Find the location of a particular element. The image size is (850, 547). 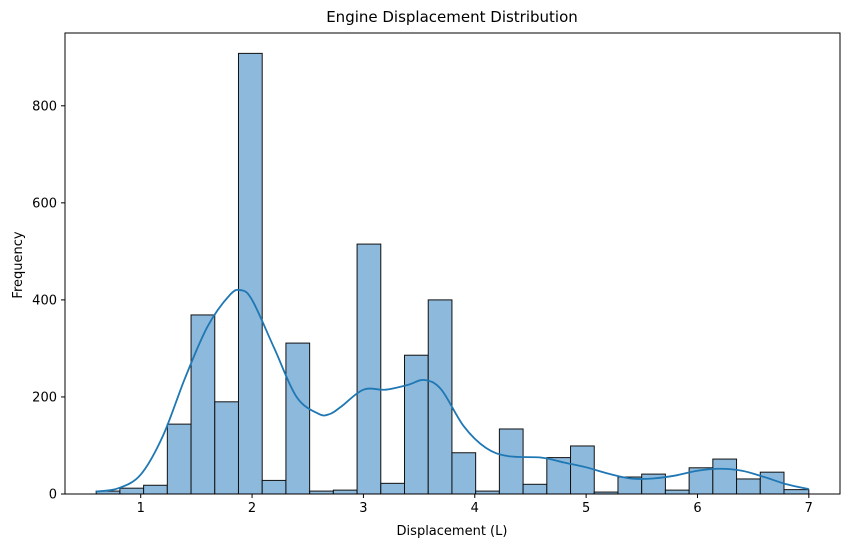

x-tick-label: 6 is located at coordinates (697, 508).